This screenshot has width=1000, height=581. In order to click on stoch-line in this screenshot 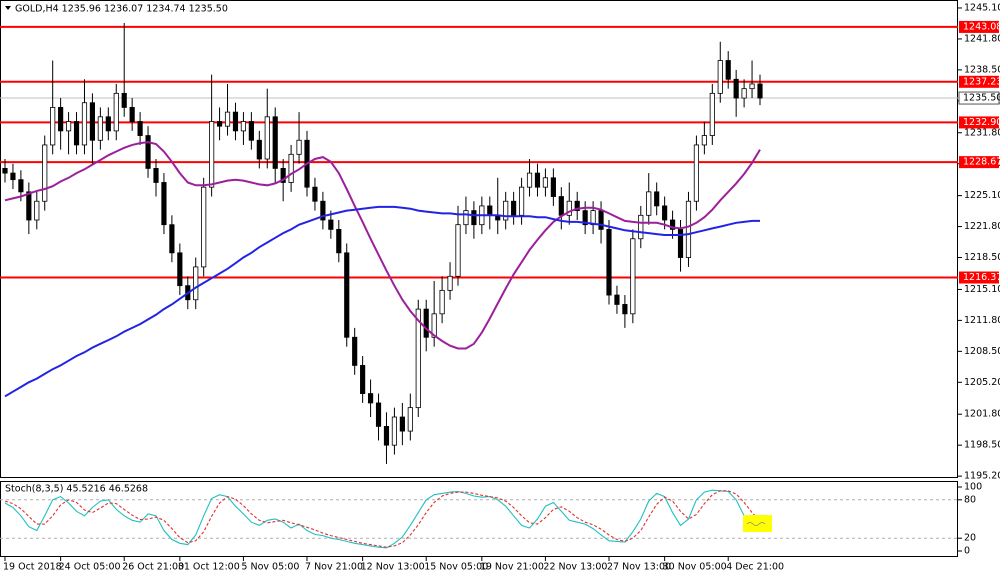, I will do `click(382, 519)`.